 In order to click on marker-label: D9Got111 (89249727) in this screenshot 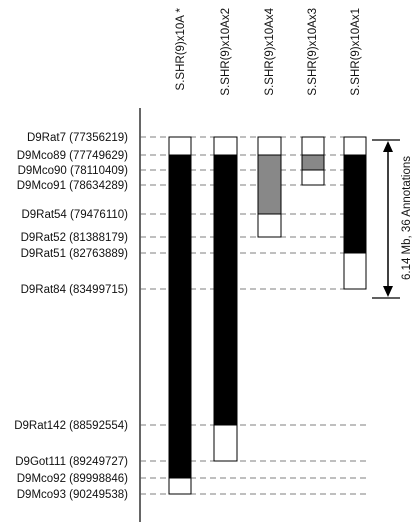, I will do `click(71, 462)`.